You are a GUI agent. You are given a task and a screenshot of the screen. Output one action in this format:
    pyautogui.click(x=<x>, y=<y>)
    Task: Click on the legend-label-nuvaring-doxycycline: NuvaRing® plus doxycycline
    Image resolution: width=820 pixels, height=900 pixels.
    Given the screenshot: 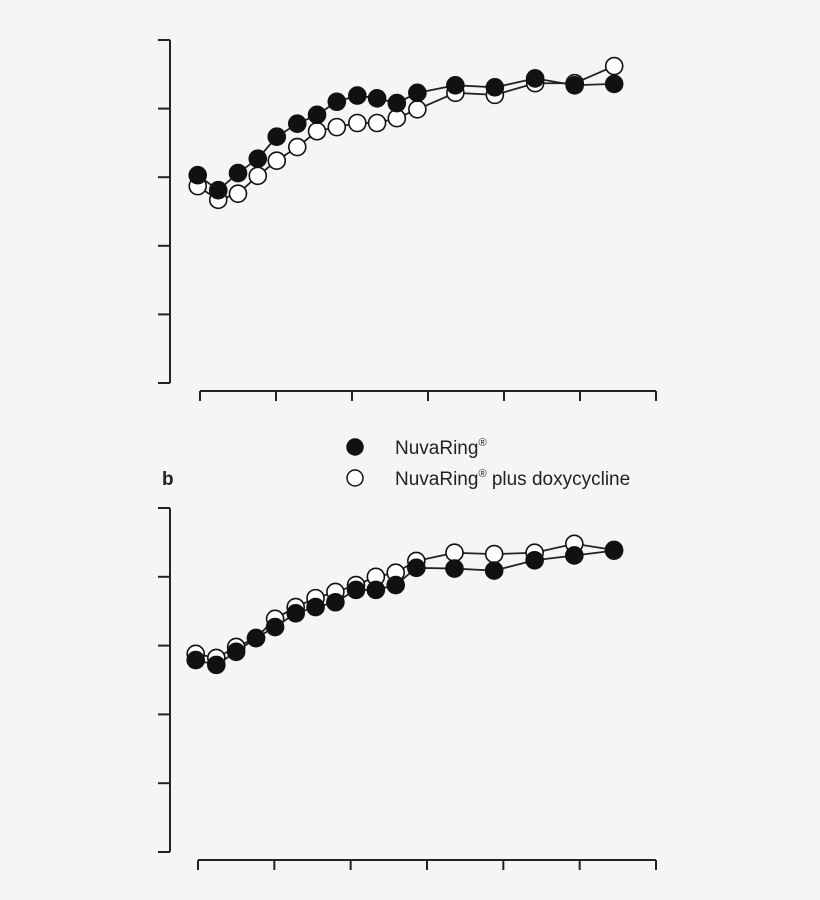 What is the action you would take?
    pyautogui.click(x=512, y=479)
    